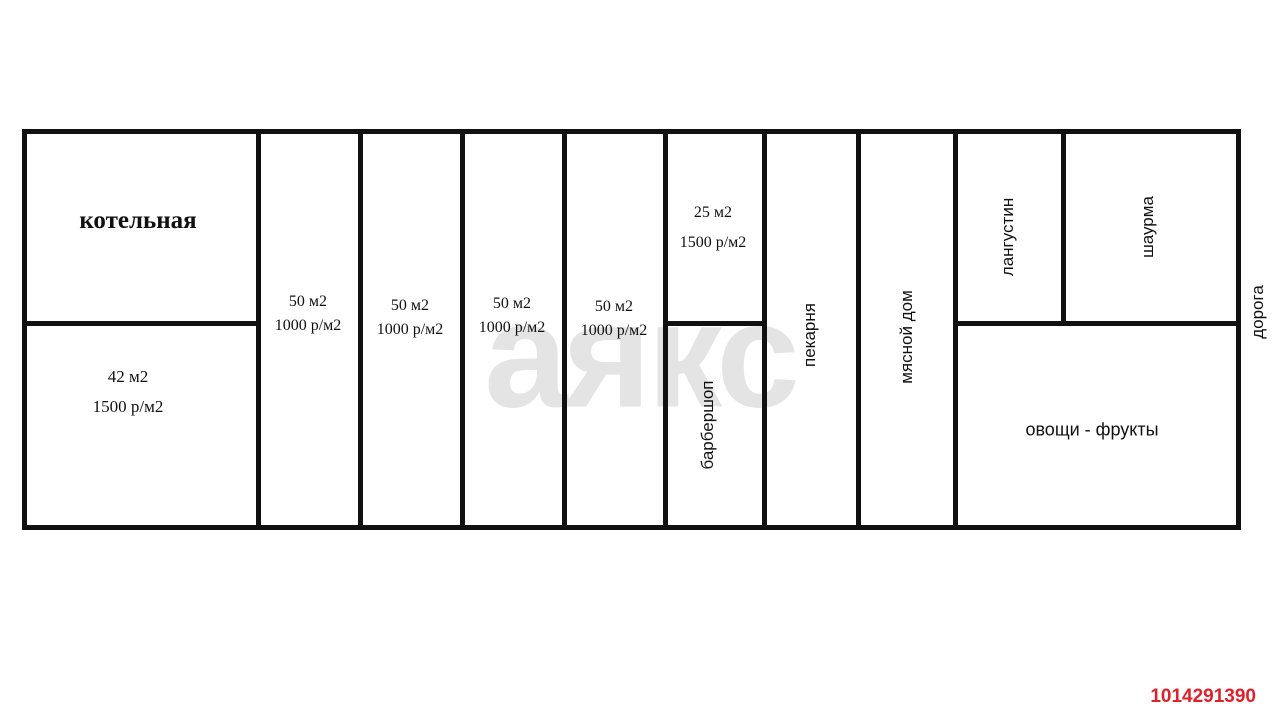 The image size is (1280, 720). Describe the element at coordinates (809, 335) in the screenshot. I see `room-bakery: пекарня` at that location.